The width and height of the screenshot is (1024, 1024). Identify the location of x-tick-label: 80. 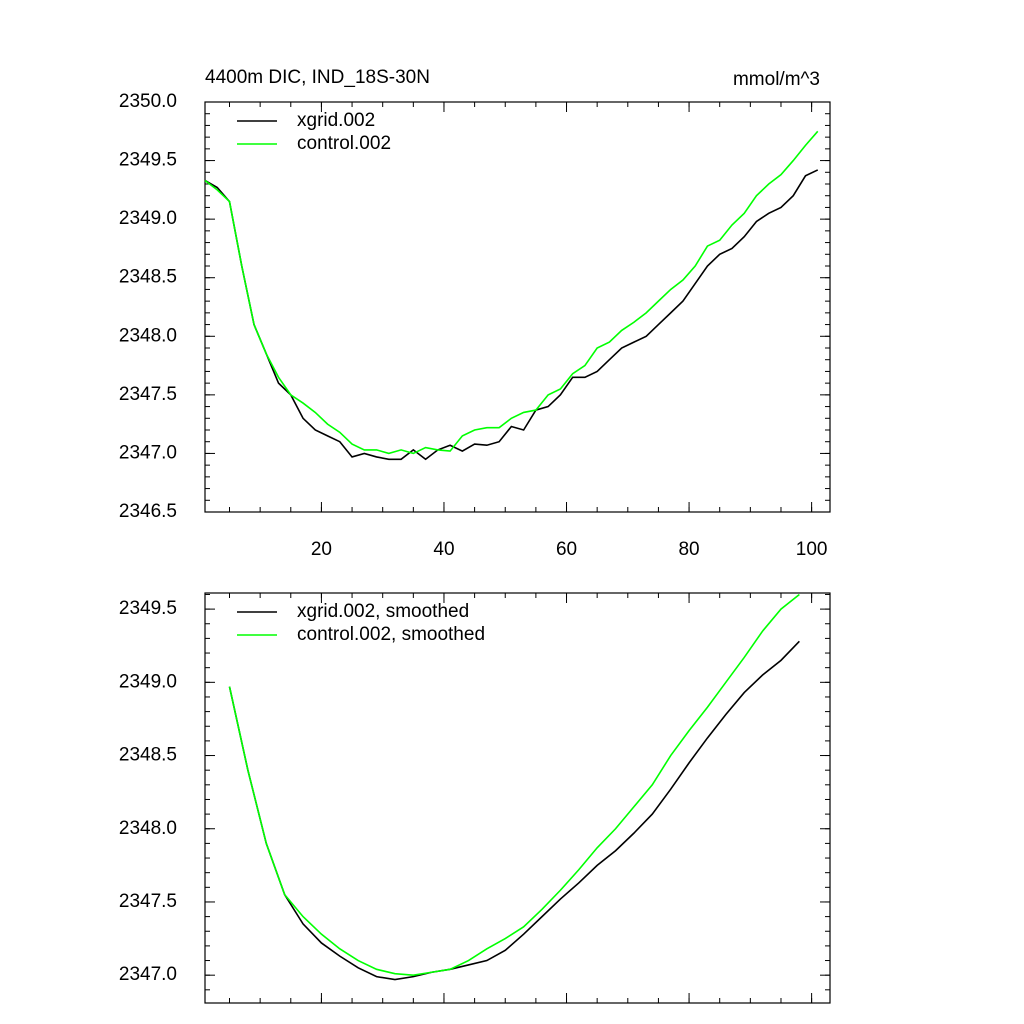
(688, 549).